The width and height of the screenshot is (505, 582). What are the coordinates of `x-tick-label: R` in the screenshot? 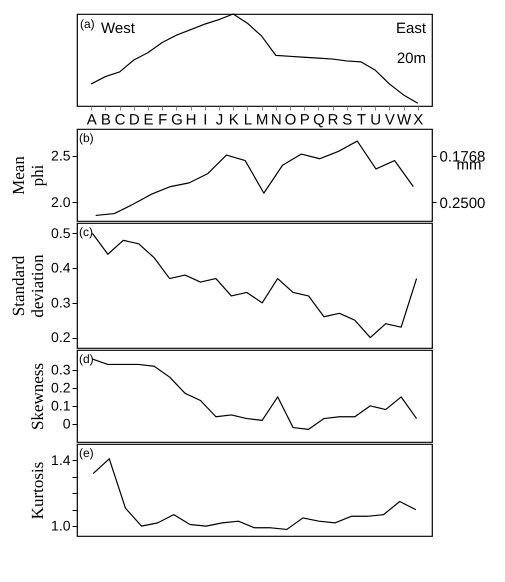 It's located at (333, 120).